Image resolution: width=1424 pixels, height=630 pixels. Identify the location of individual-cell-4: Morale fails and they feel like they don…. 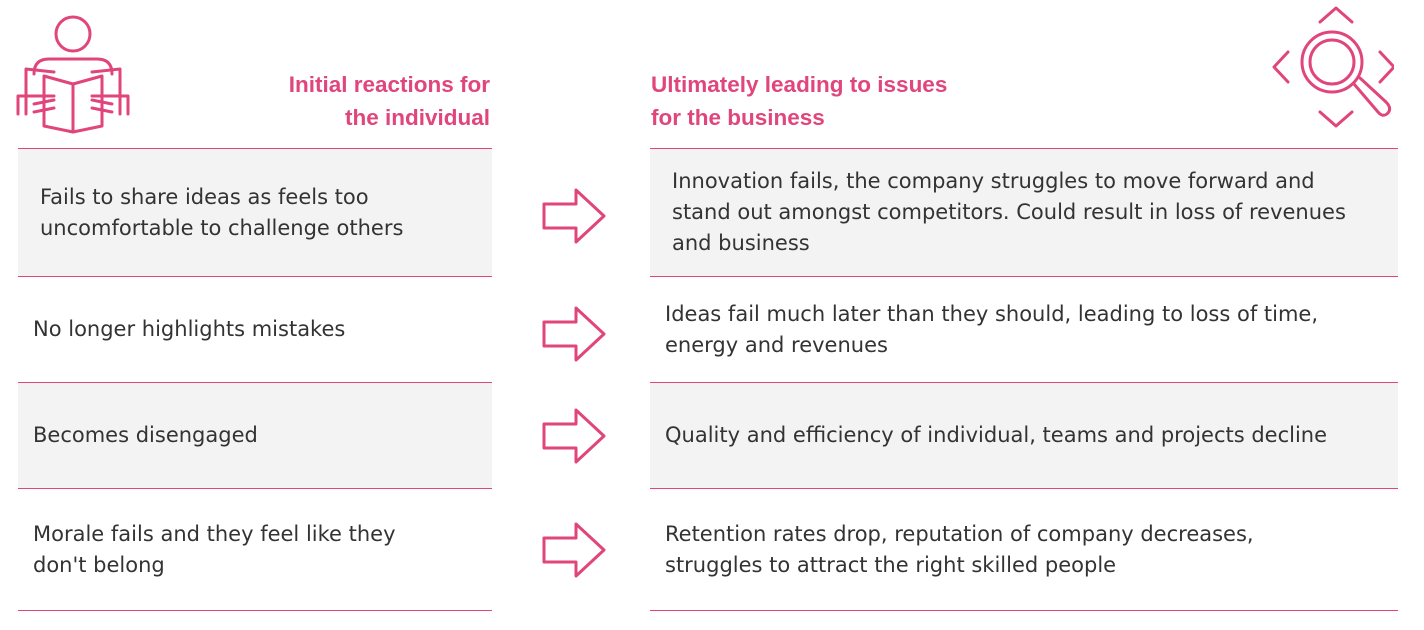
(255, 550).